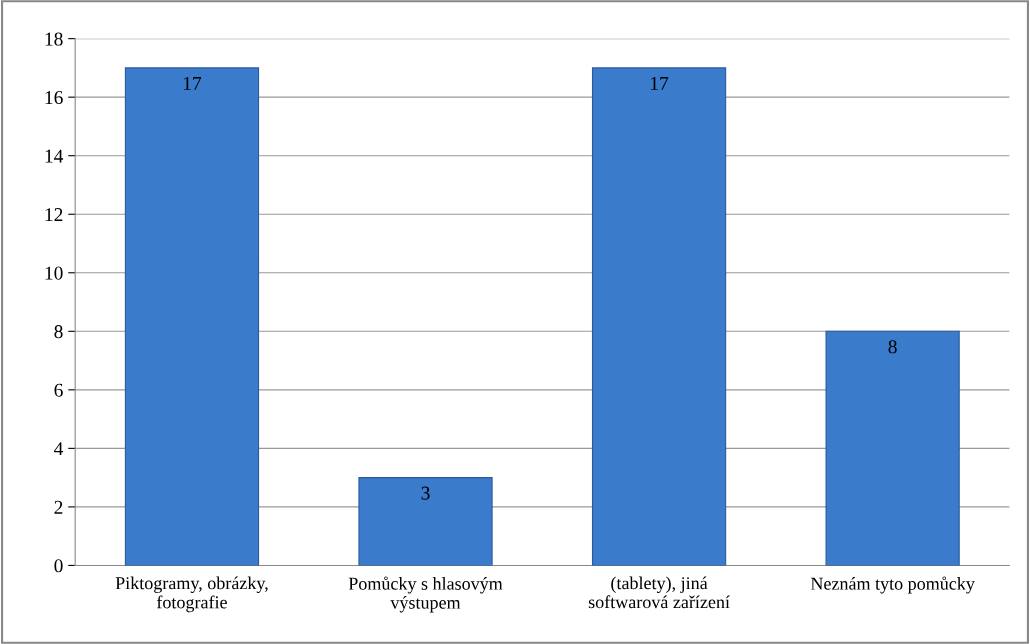 This screenshot has height=644, width=1030. Describe the element at coordinates (425, 594) in the screenshot. I see `x-tick-label: Pomůcky s hlasovým výstupem` at that location.